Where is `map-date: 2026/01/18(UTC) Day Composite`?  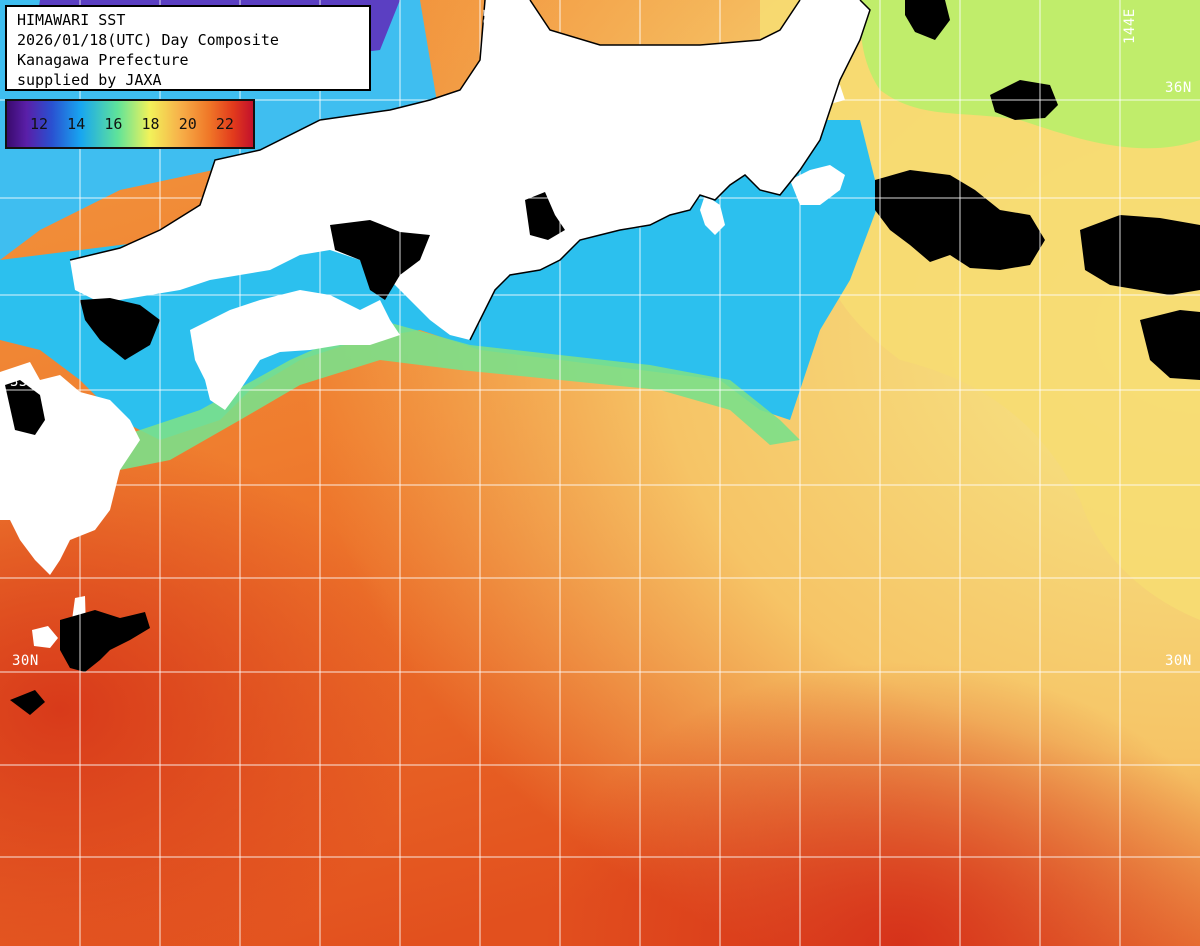 map-date: 2026/01/18(UTC) Day Composite is located at coordinates (148, 40).